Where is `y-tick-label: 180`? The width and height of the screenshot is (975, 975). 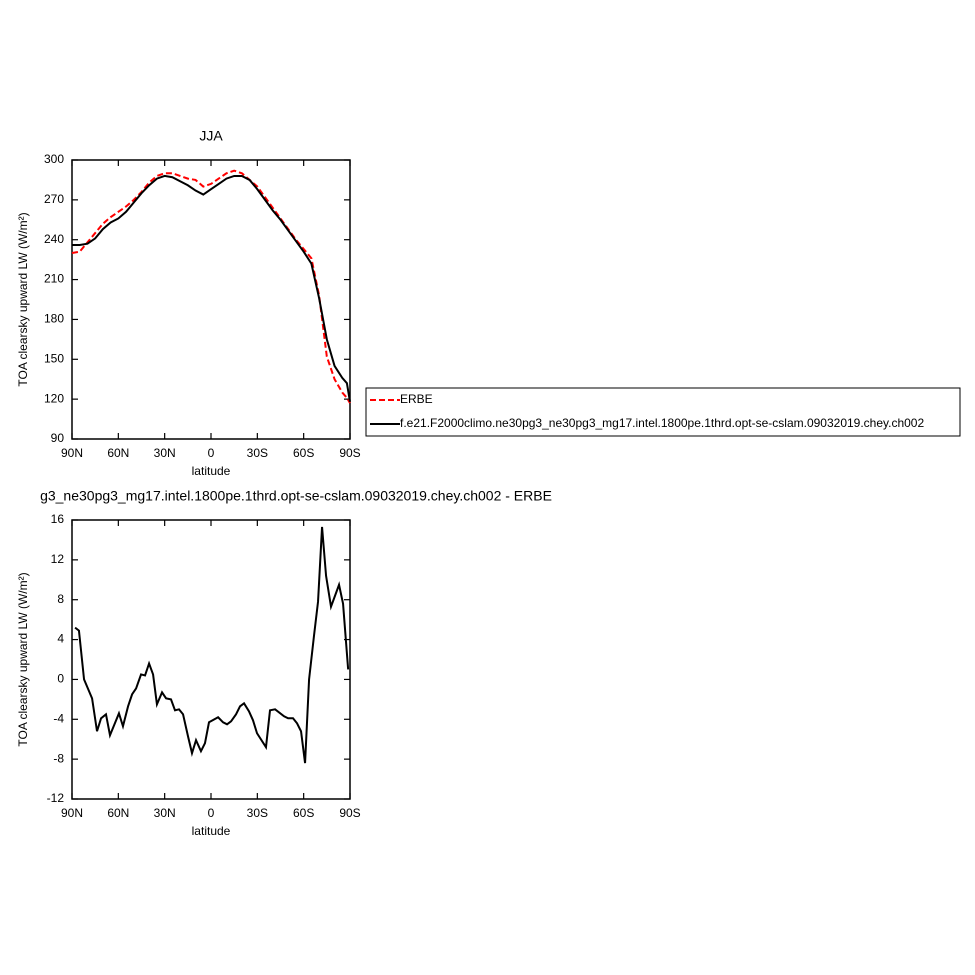
y-tick-label: 180 is located at coordinates (54, 319).